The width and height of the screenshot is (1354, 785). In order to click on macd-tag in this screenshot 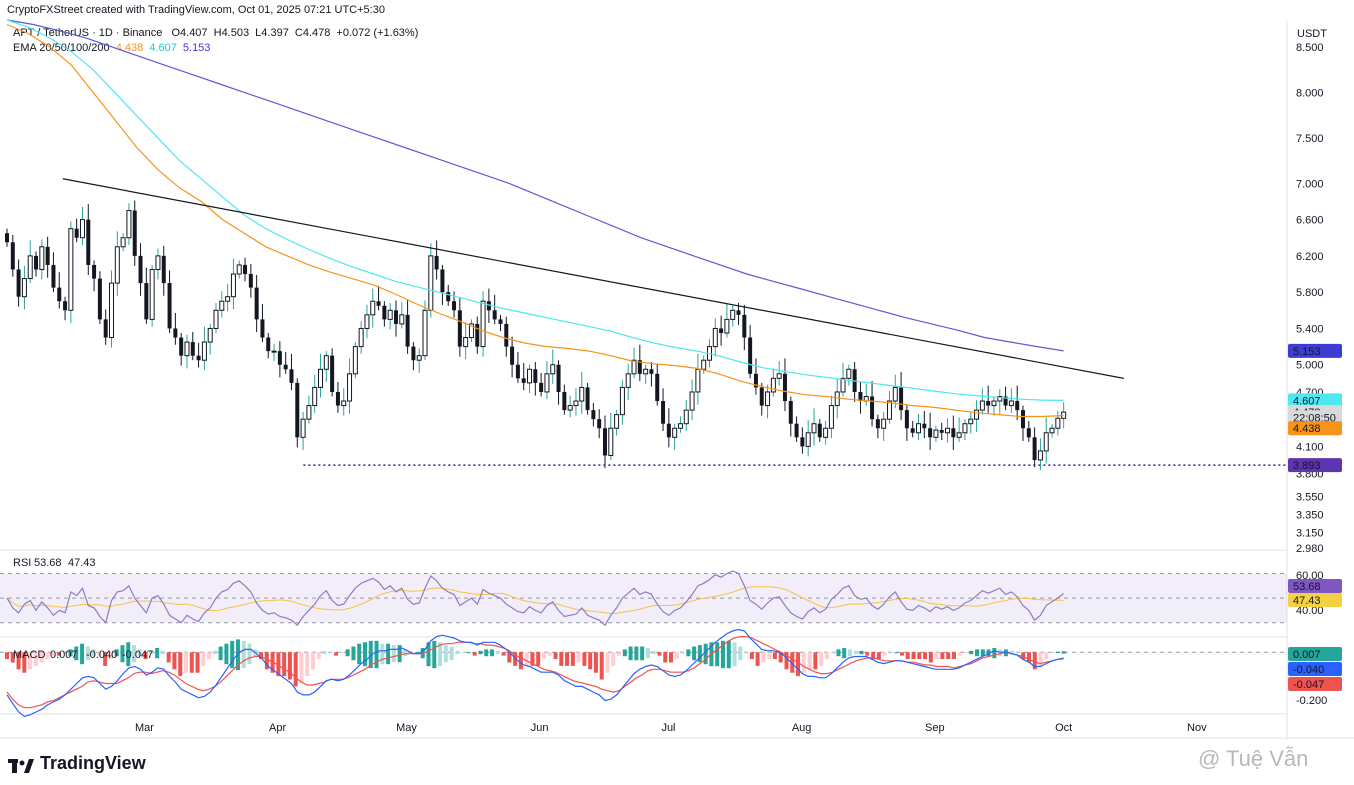, I will do `click(1315, 654)`.